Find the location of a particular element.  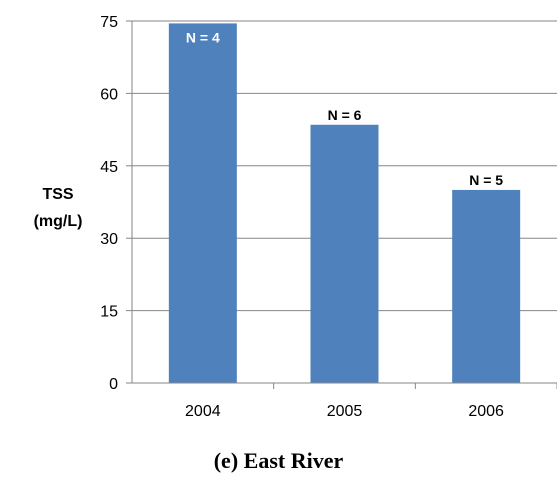

y-tick-label: 45 is located at coordinates (109, 167).